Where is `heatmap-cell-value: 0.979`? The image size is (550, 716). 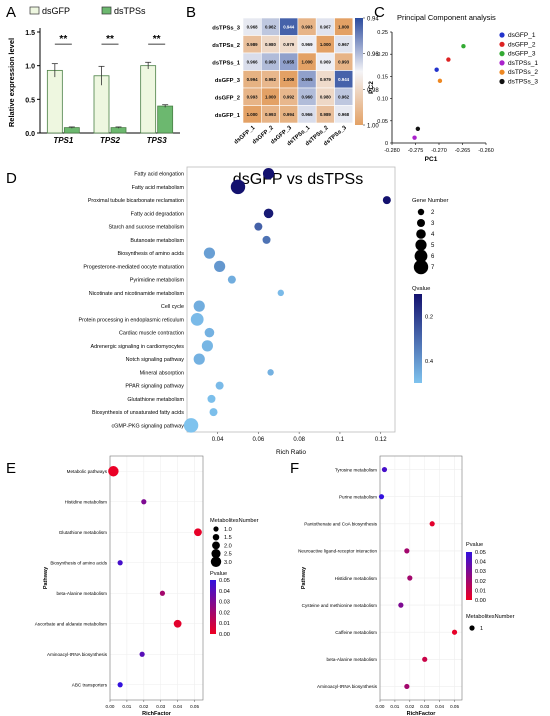 heatmap-cell-value: 0.979 is located at coordinates (289, 44).